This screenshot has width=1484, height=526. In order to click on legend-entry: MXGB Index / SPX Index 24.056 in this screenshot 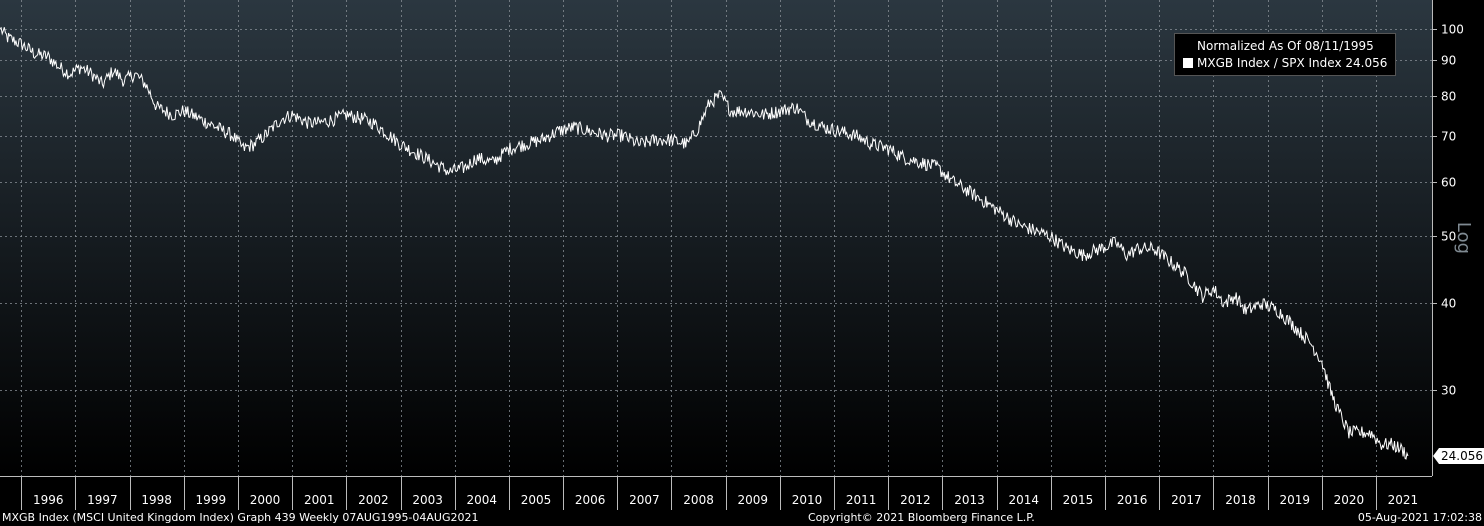, I will do `click(1285, 63)`.